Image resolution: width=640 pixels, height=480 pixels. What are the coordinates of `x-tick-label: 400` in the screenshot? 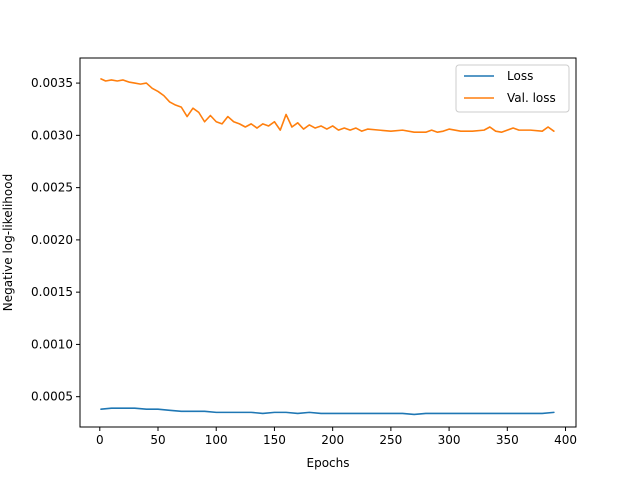 It's located at (565, 440).